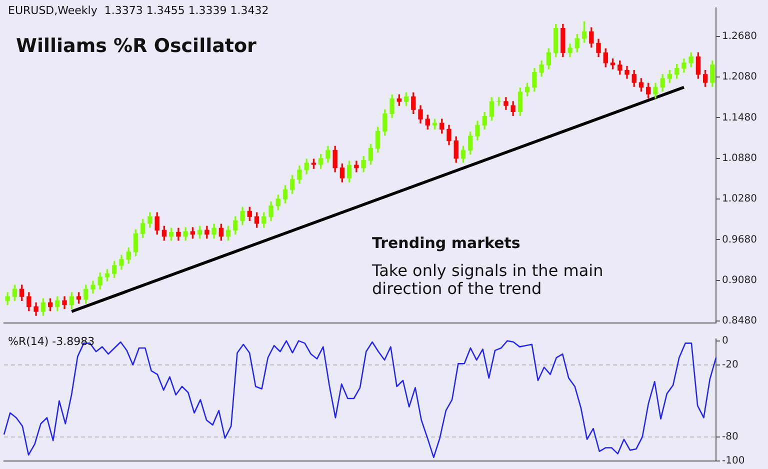  Describe the element at coordinates (739, 321) in the screenshot. I see `y-tick-label: 0.8480` at that location.